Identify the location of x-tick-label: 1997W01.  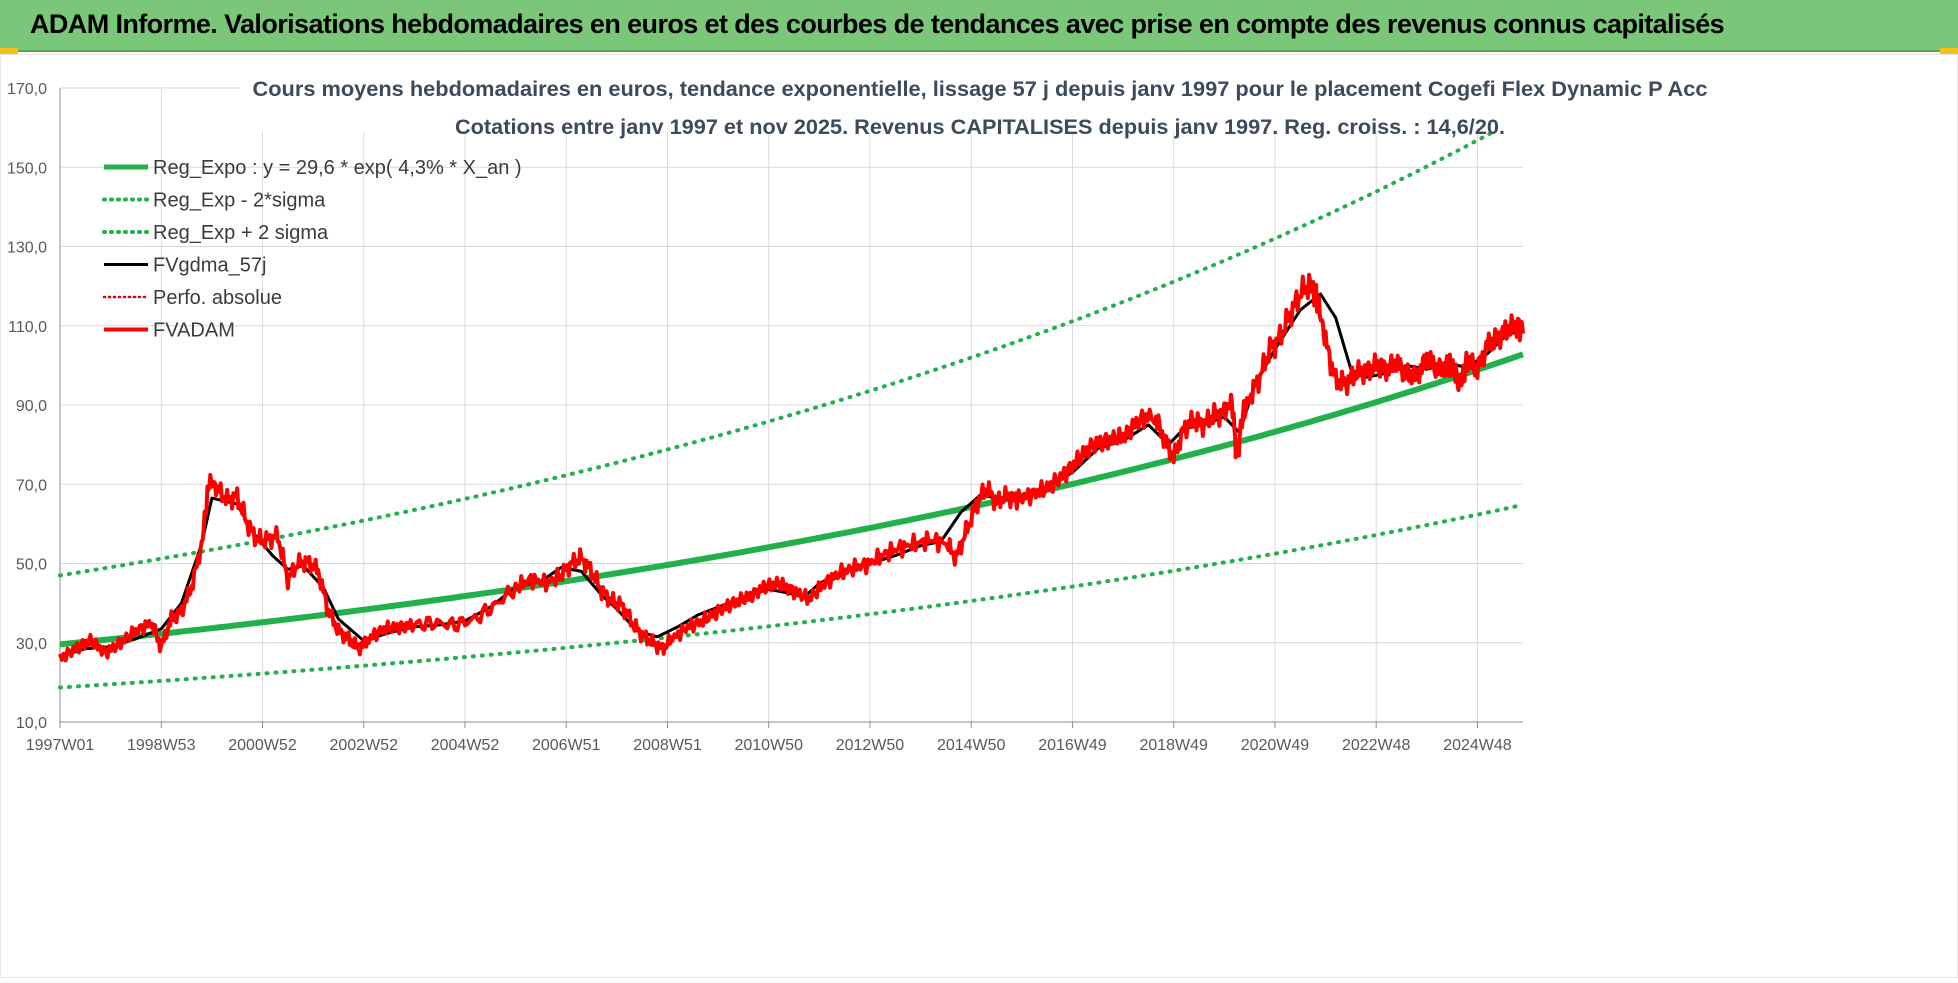
(60, 745).